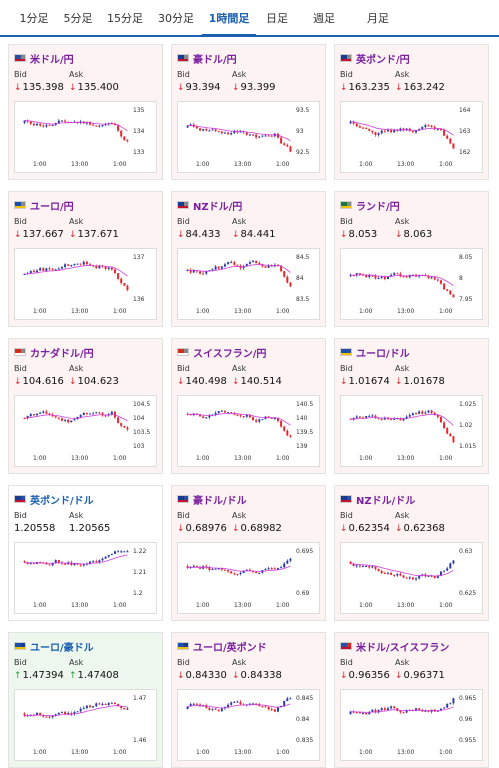 The image size is (499, 768). I want to click on pair-name: 豪ドル/ドル, so click(220, 501).